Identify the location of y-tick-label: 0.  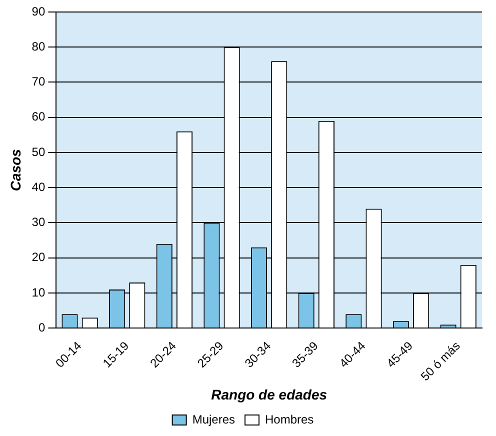
(42, 327).